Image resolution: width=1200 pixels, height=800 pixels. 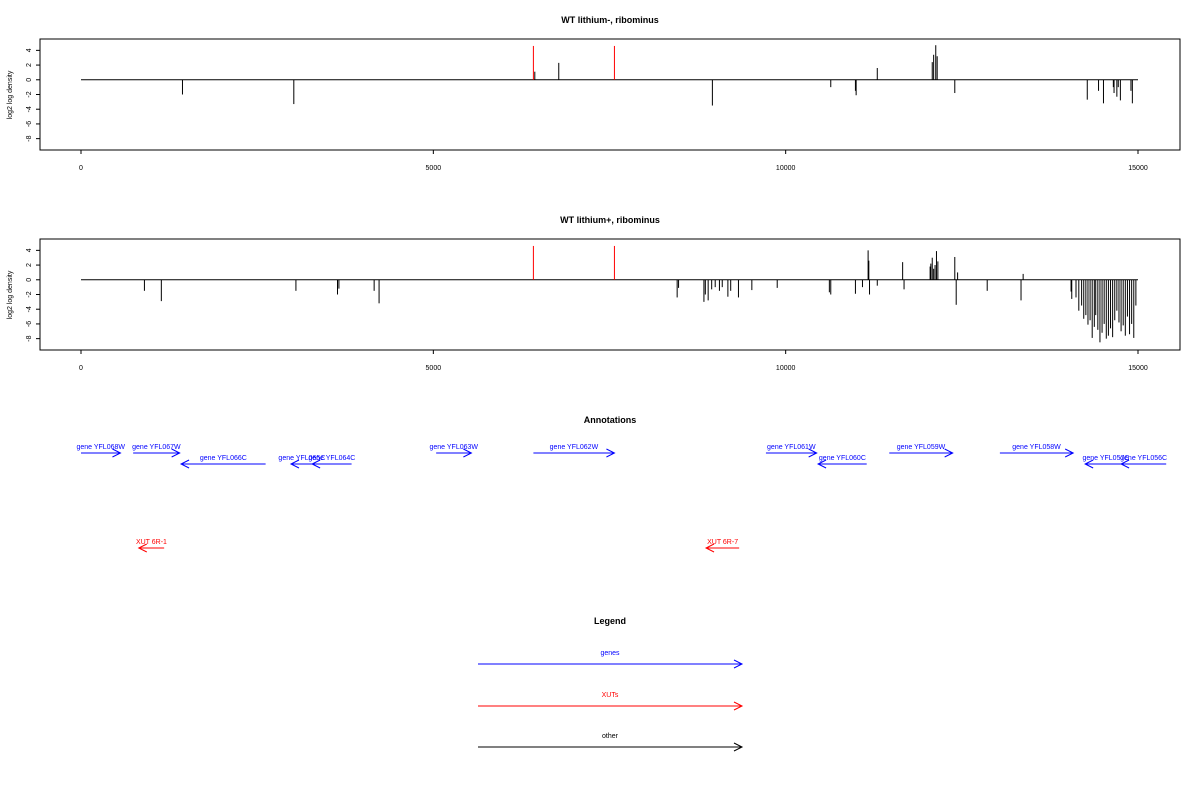 I want to click on panel-2-y-axis-label: log2 log density, so click(x=10, y=294).